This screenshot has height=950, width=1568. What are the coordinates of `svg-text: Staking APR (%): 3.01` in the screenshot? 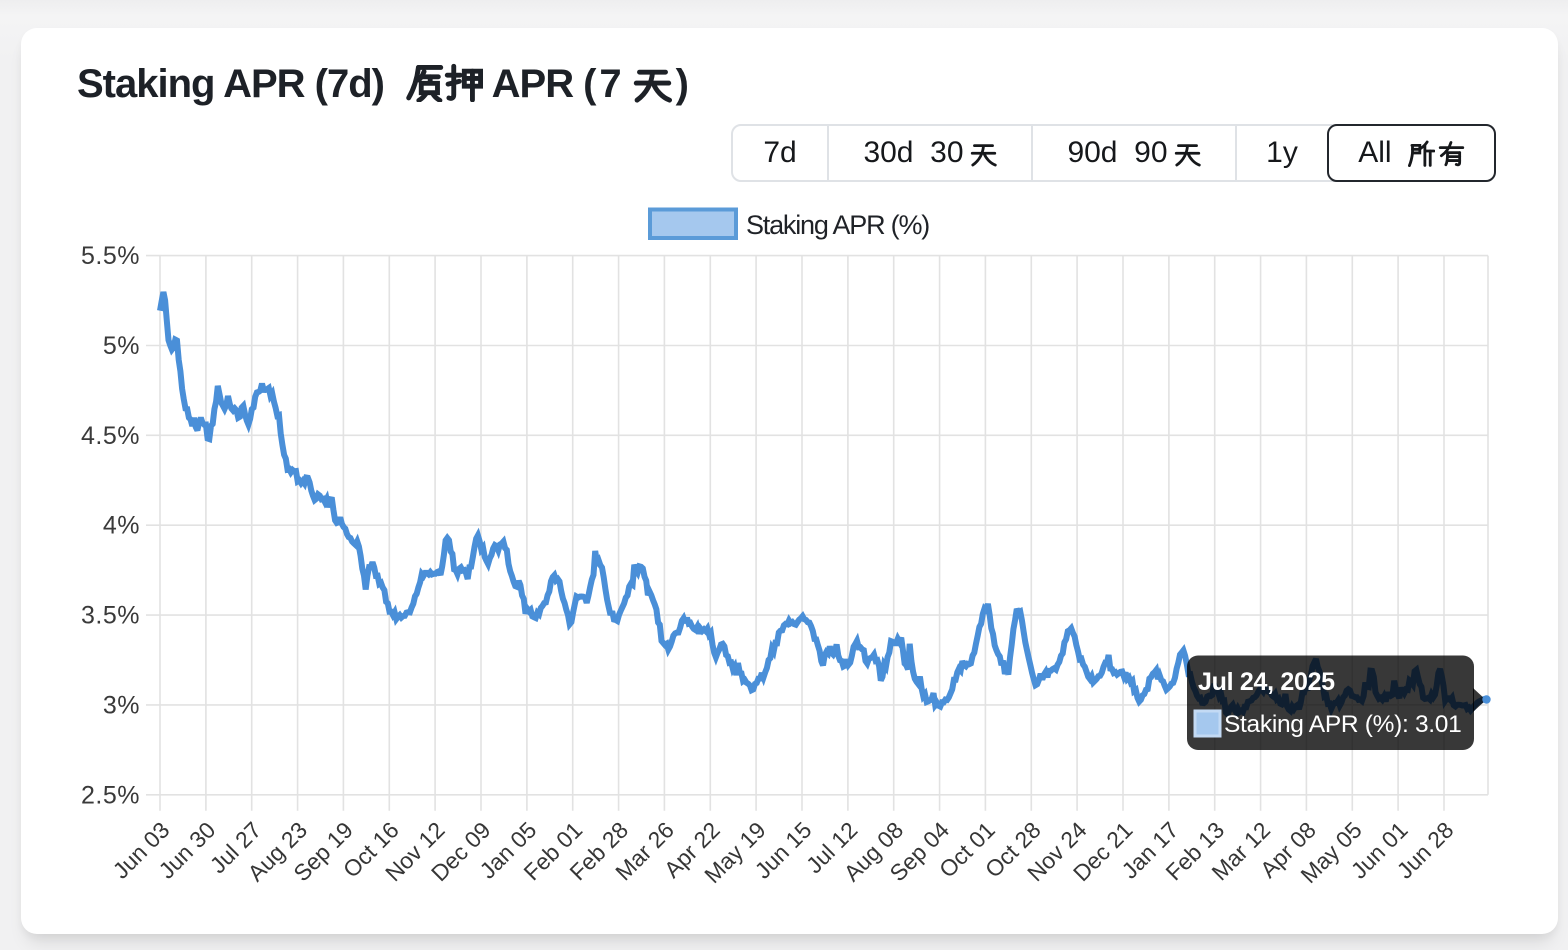 It's located at (1342, 724).